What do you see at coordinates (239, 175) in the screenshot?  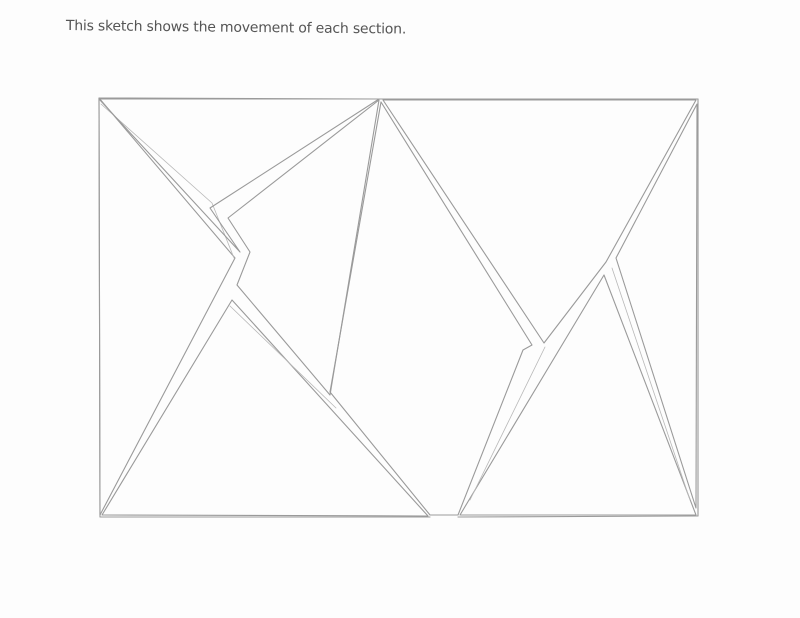 I see `section-upper-left` at bounding box center [239, 175].